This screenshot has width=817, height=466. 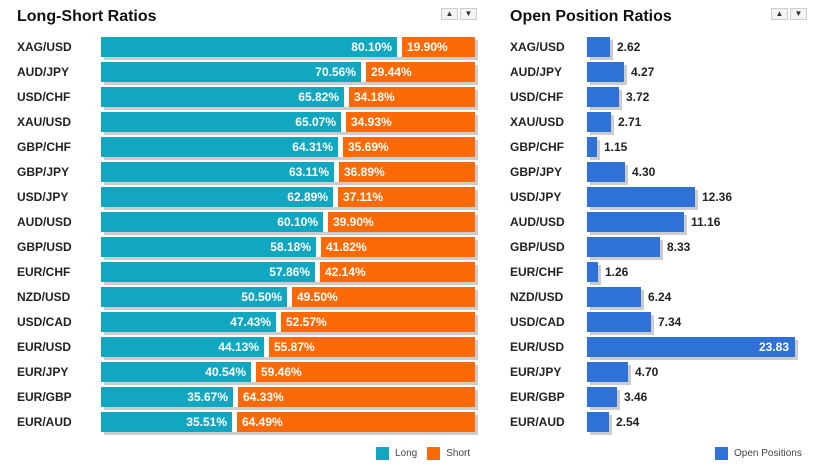 I want to click on short-bar: 36.89%, so click(x=407, y=172).